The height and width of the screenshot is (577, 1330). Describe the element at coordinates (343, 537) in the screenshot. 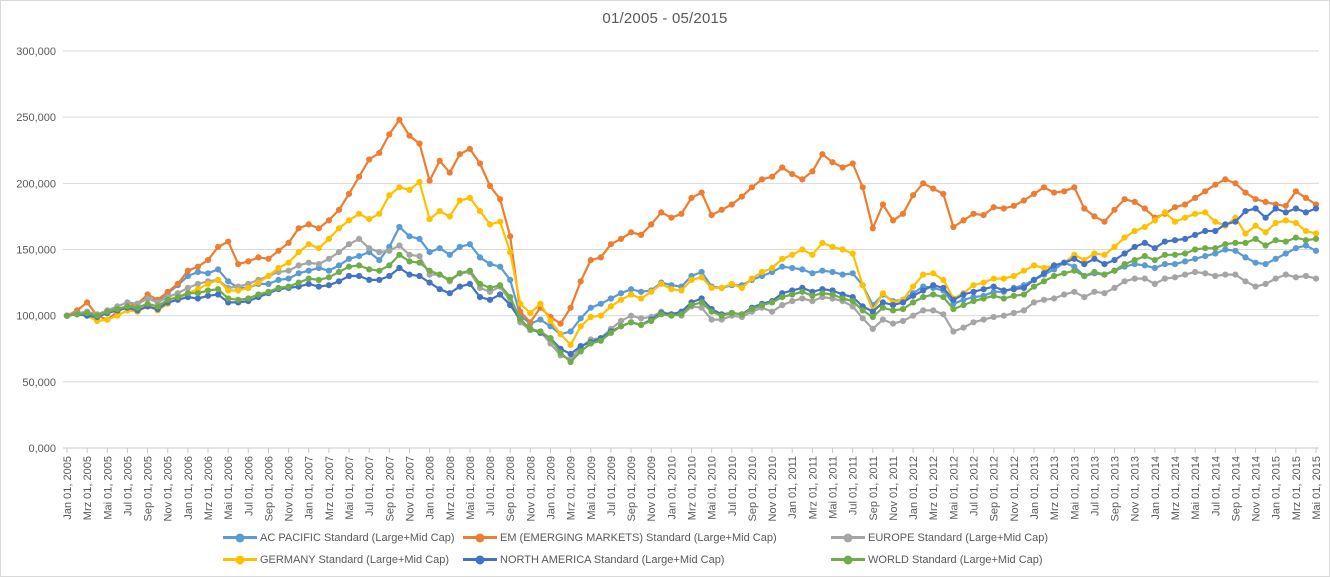

I see `legend-item-ac-pacific: AC PACIFIC Standard (Large+Mid Cap)` at that location.